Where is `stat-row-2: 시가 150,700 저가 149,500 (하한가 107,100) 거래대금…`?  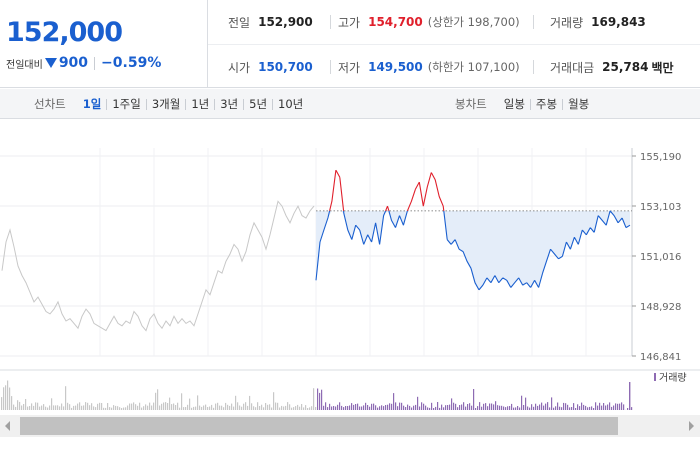 stat-row-2: 시가 150,700 저가 149,500 (하한가 107,100) 거래대금… is located at coordinates (454, 66).